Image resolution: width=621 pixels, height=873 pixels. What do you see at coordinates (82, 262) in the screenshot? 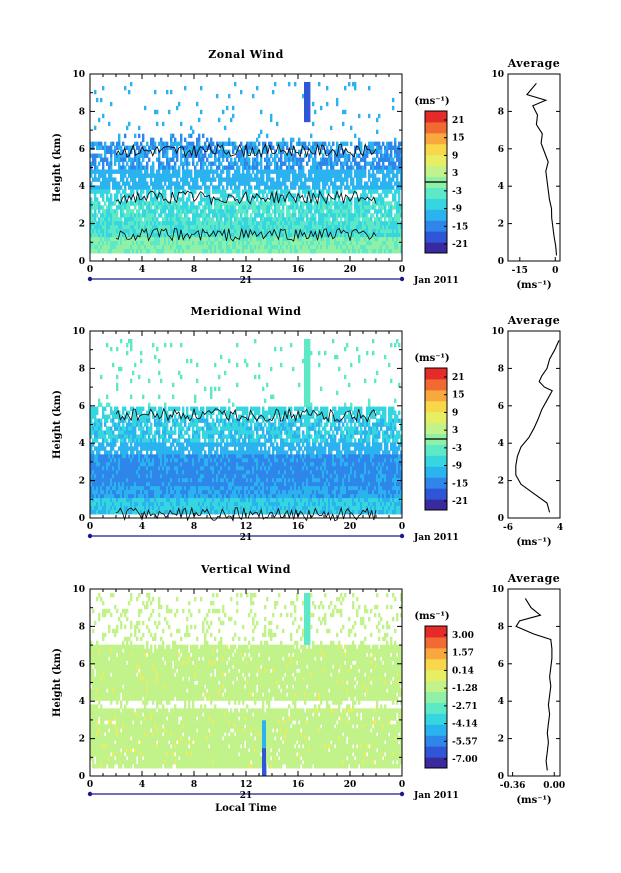
I see `y-tick-label: 0` at bounding box center [82, 262].